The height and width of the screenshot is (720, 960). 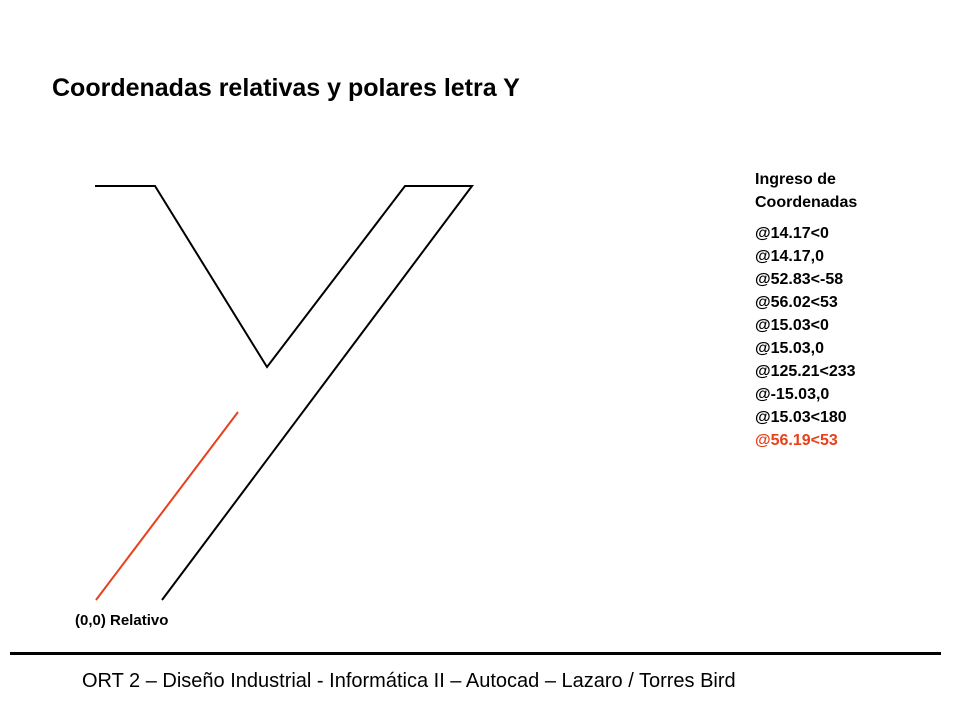 I want to click on command: @125.21<233, so click(x=805, y=371).